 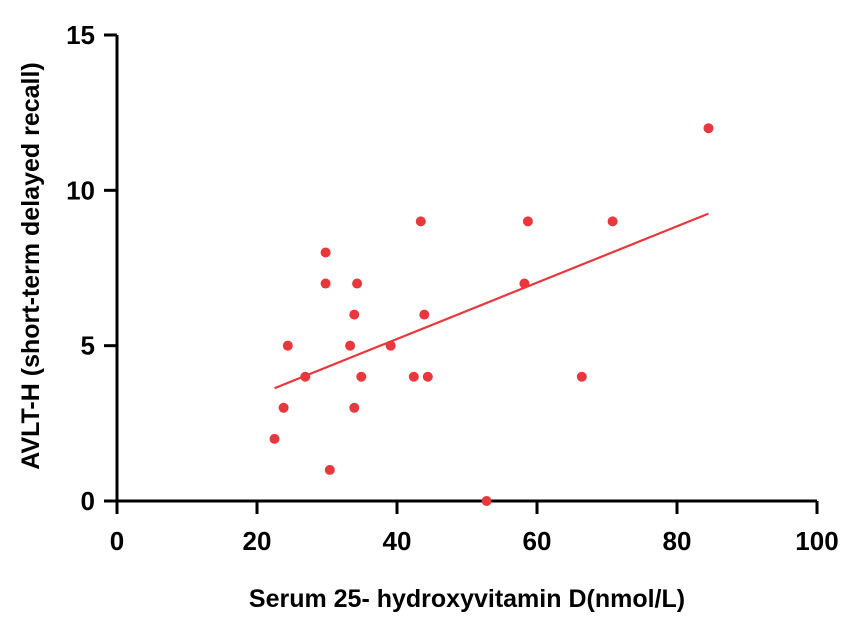 I want to click on y-tick-label: 5, so click(x=88, y=346).